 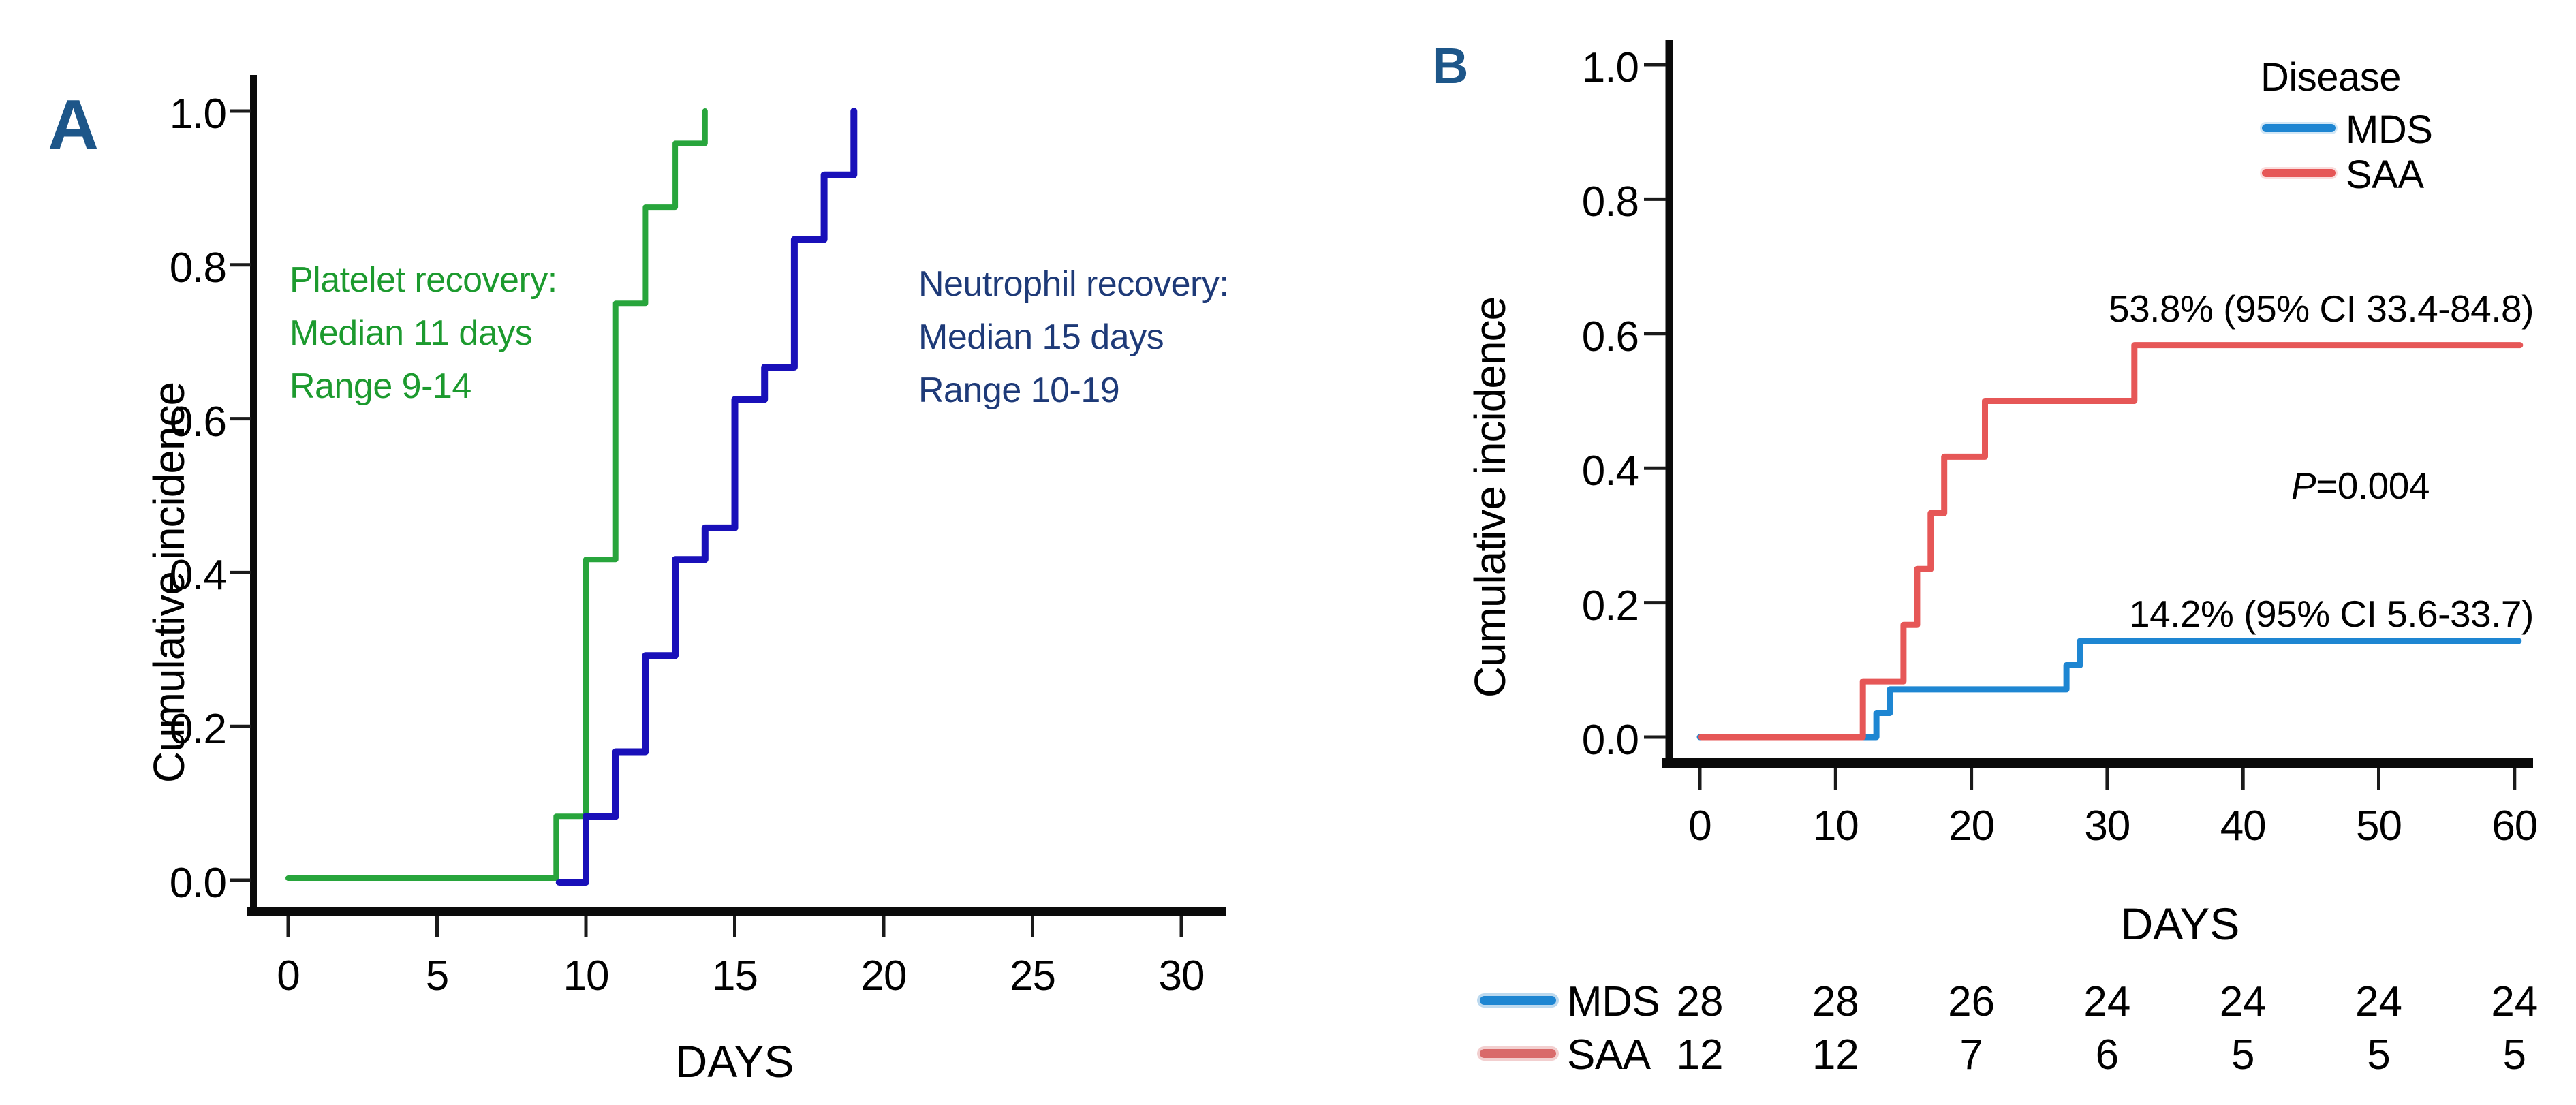 I want to click on legend-swatch-mds, so click(x=2299, y=128).